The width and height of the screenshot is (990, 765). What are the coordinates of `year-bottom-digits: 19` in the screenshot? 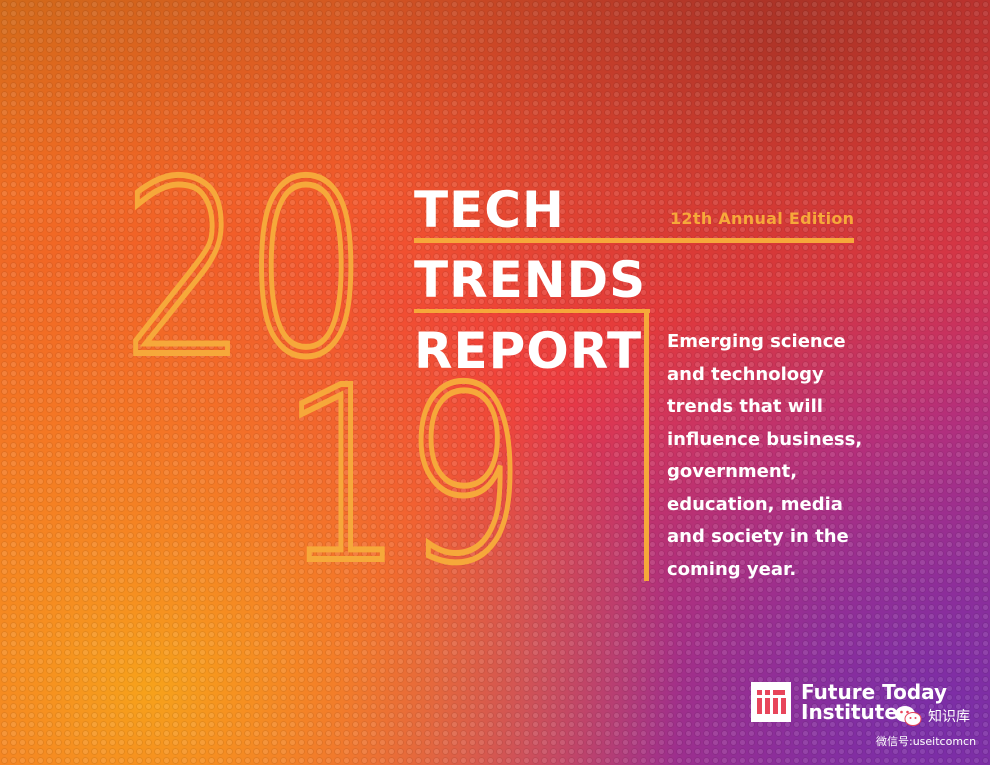 It's located at (404, 476).